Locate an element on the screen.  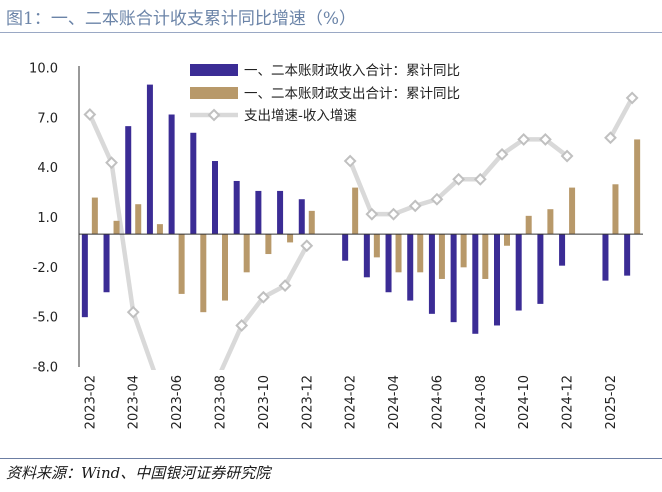
x-tick-label: 2024-08 is located at coordinates (481, 402).